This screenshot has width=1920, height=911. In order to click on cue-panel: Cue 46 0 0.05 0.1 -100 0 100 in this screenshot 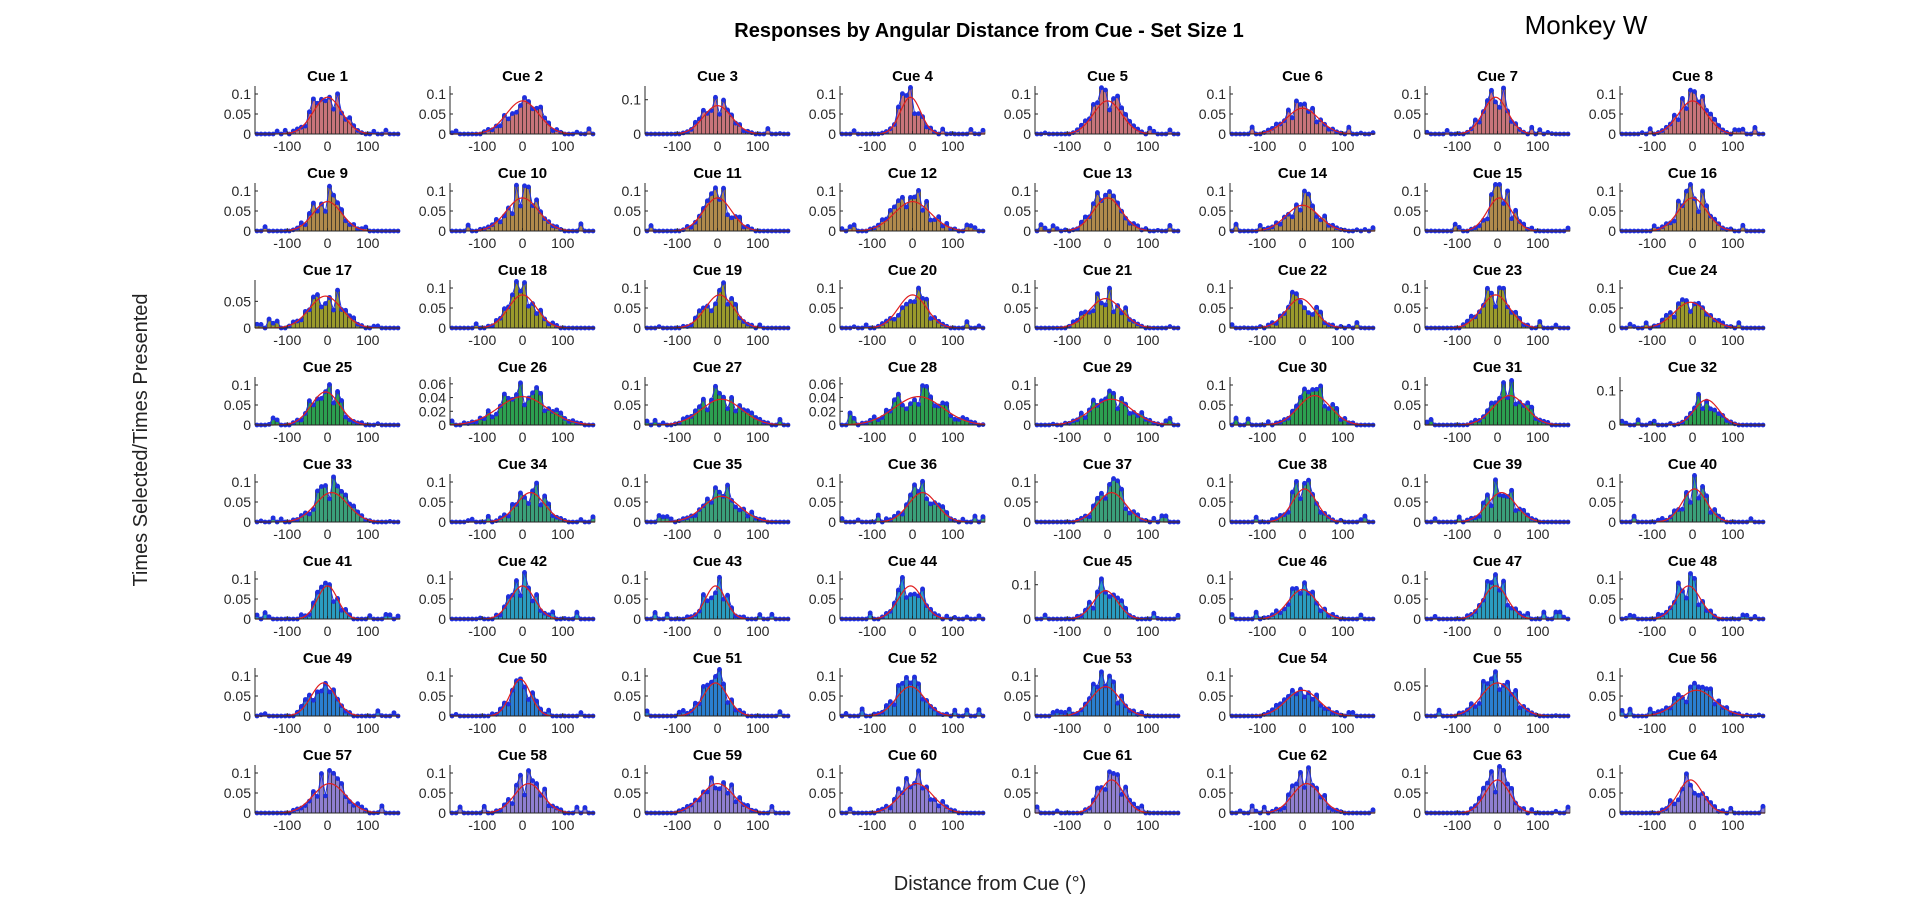, I will do `click(1287, 596)`.